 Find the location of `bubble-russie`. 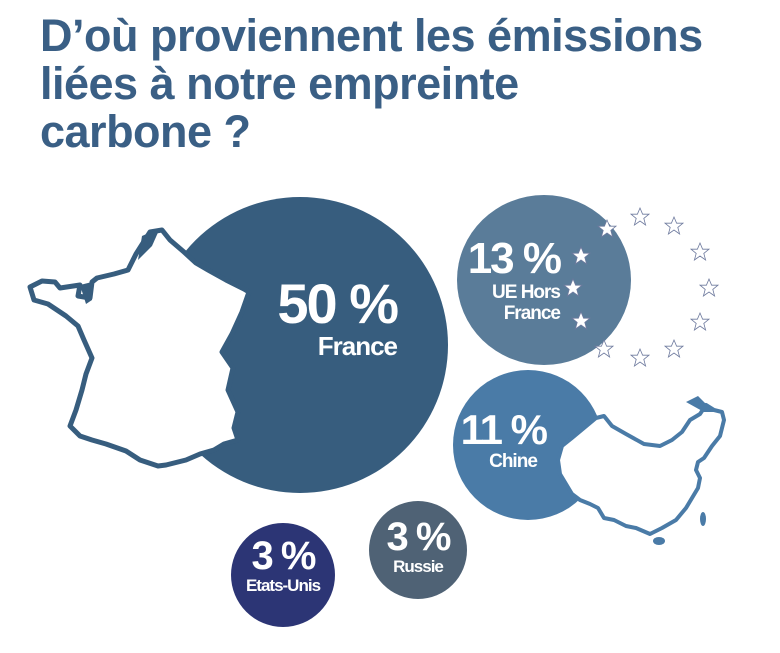

bubble-russie is located at coordinates (418, 550).